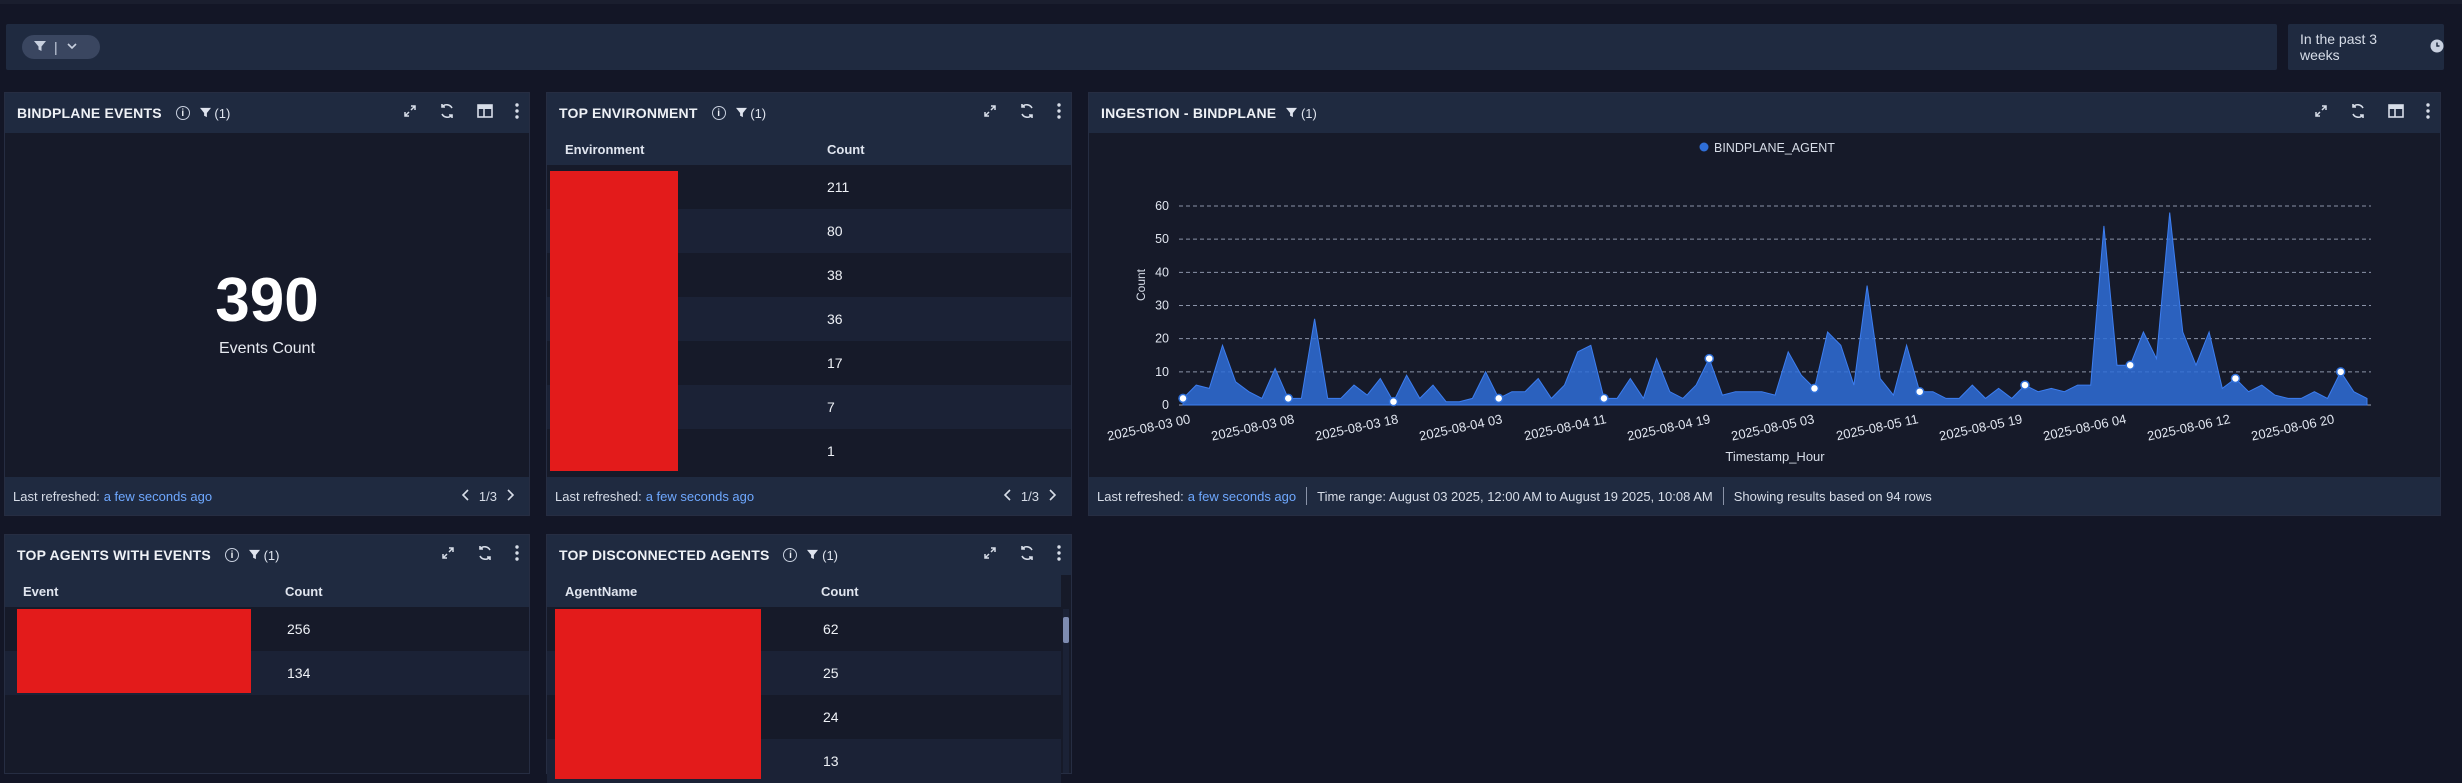  What do you see at coordinates (1066, 630) in the screenshot?
I see `scrollbar-thumb` at bounding box center [1066, 630].